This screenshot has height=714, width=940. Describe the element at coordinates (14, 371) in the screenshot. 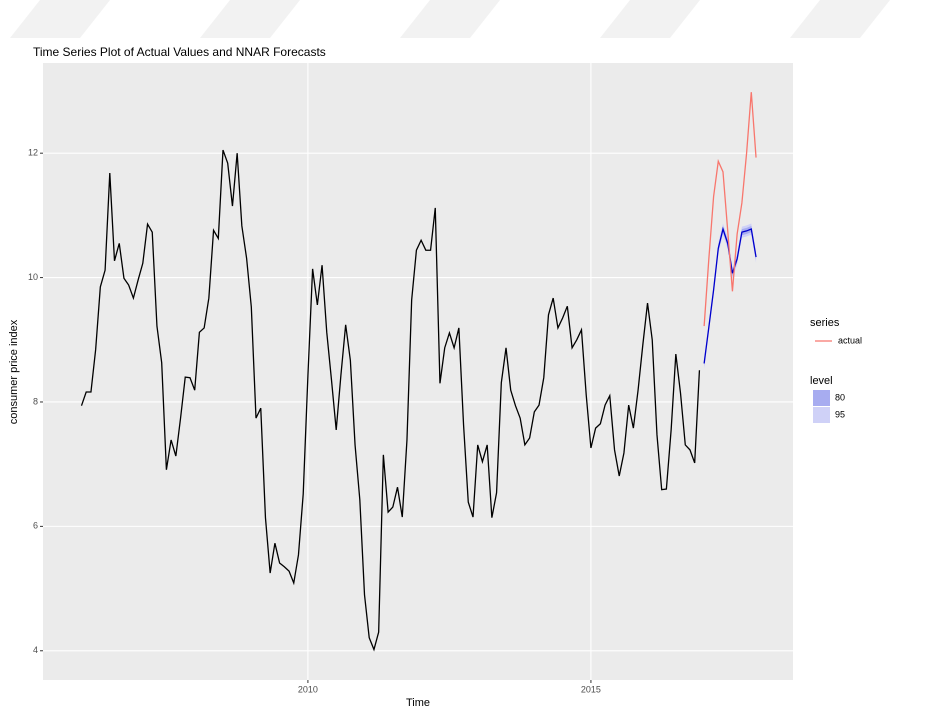

I see `y-axis-label: consumer price index` at that location.